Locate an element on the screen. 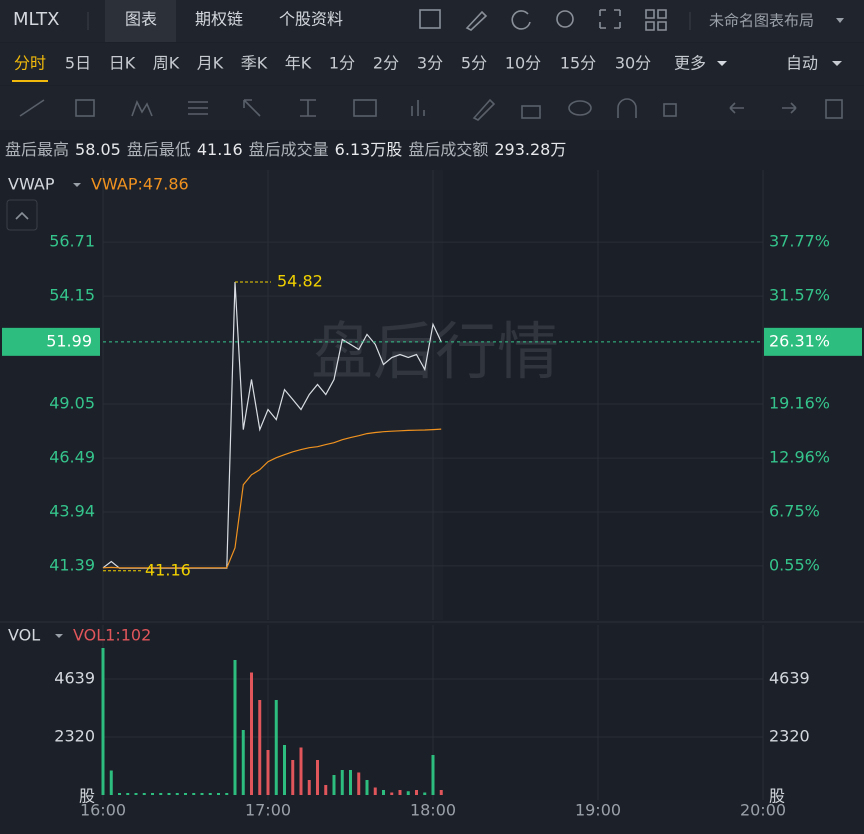  timeframe: 1分 is located at coordinates (342, 63).